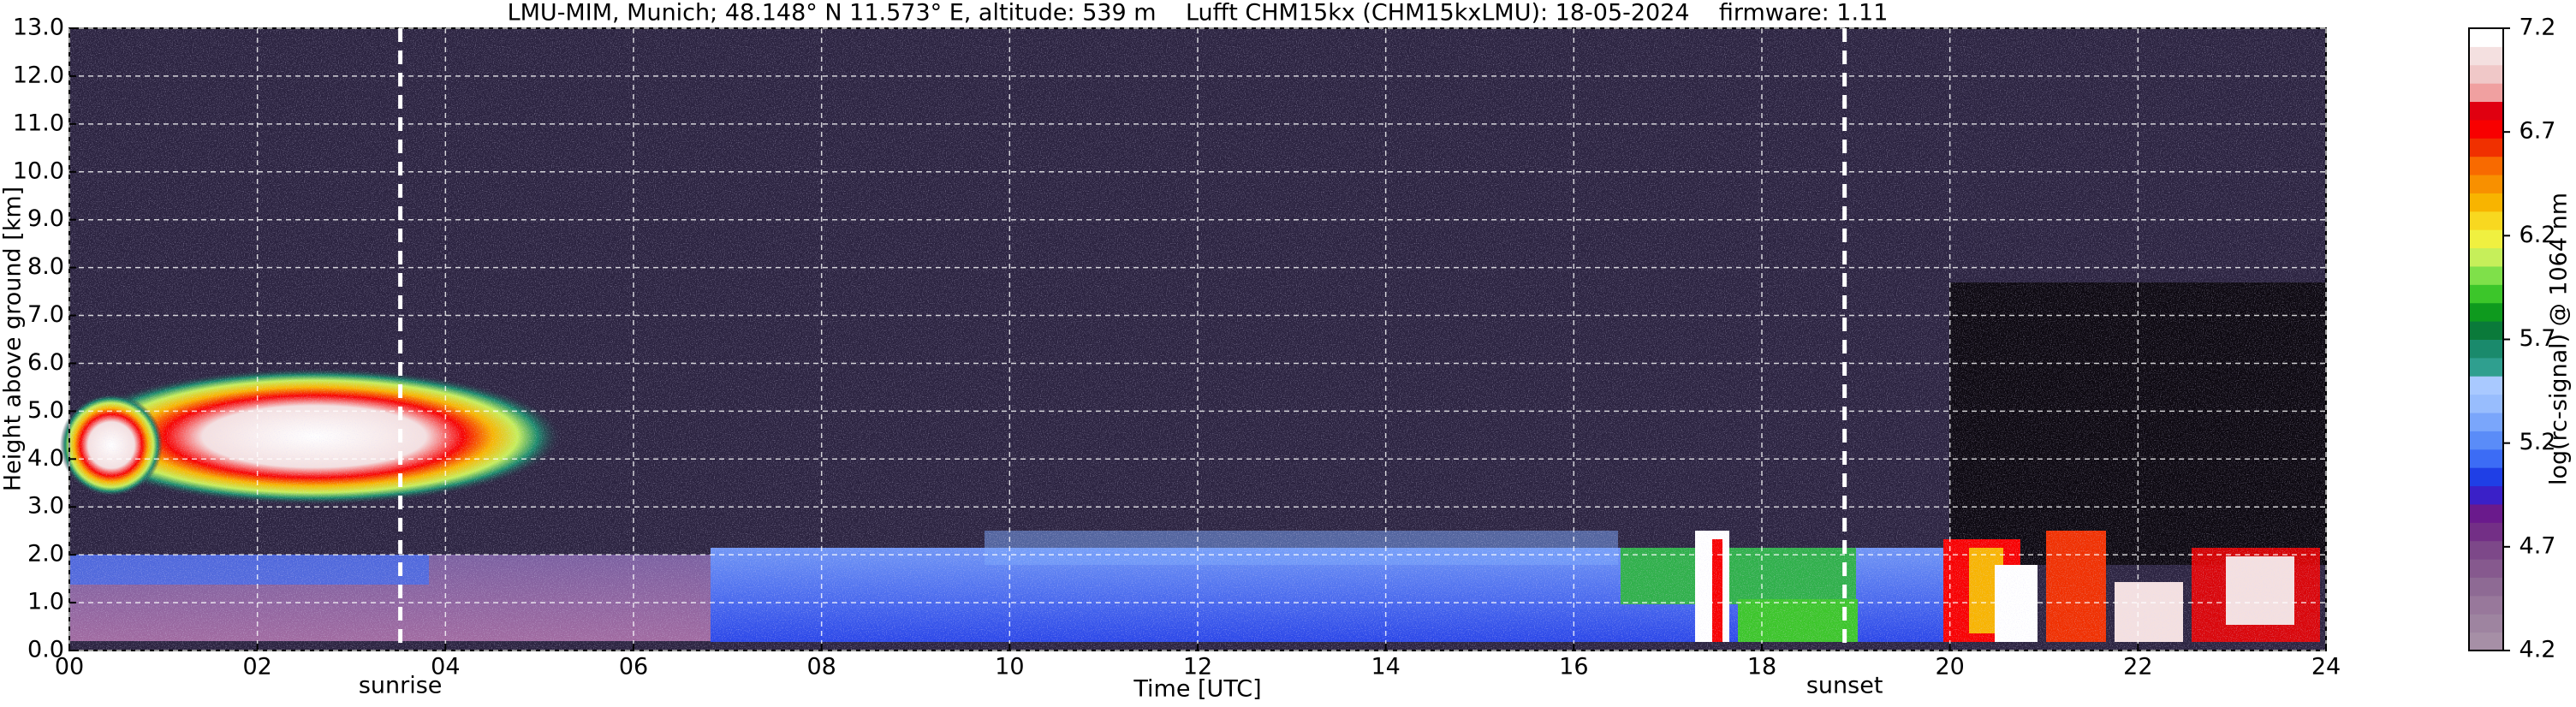  What do you see at coordinates (2538, 131) in the screenshot?
I see `colorbar-tick-label: 6.7` at bounding box center [2538, 131].